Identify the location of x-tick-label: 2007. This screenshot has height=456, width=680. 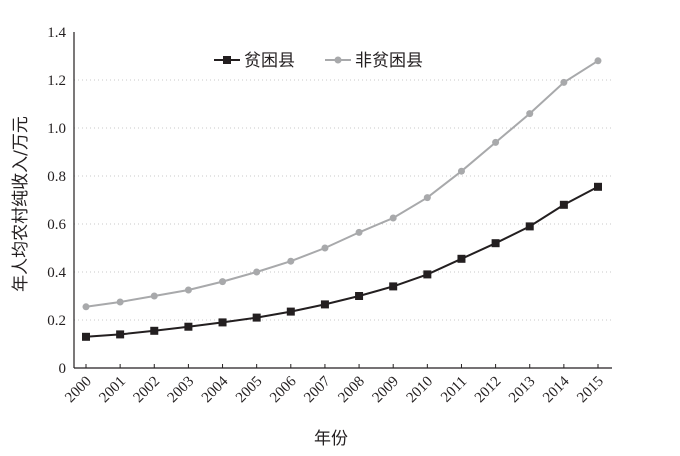
(317, 389).